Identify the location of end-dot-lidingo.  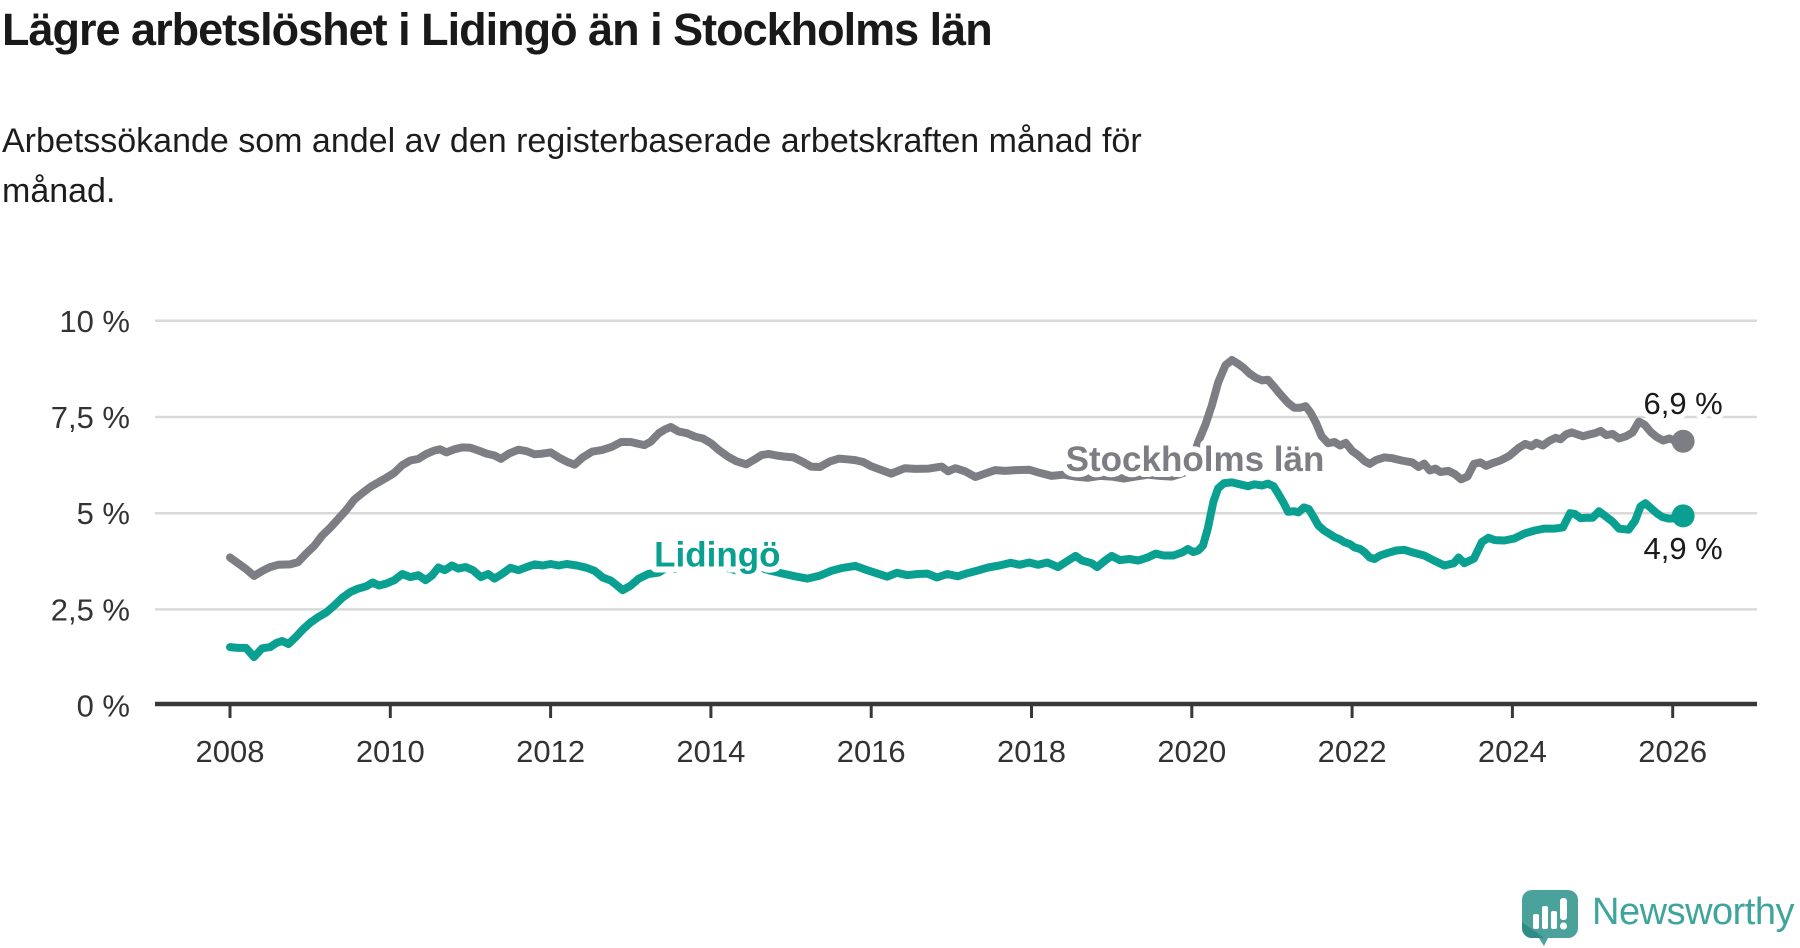
(1683, 516).